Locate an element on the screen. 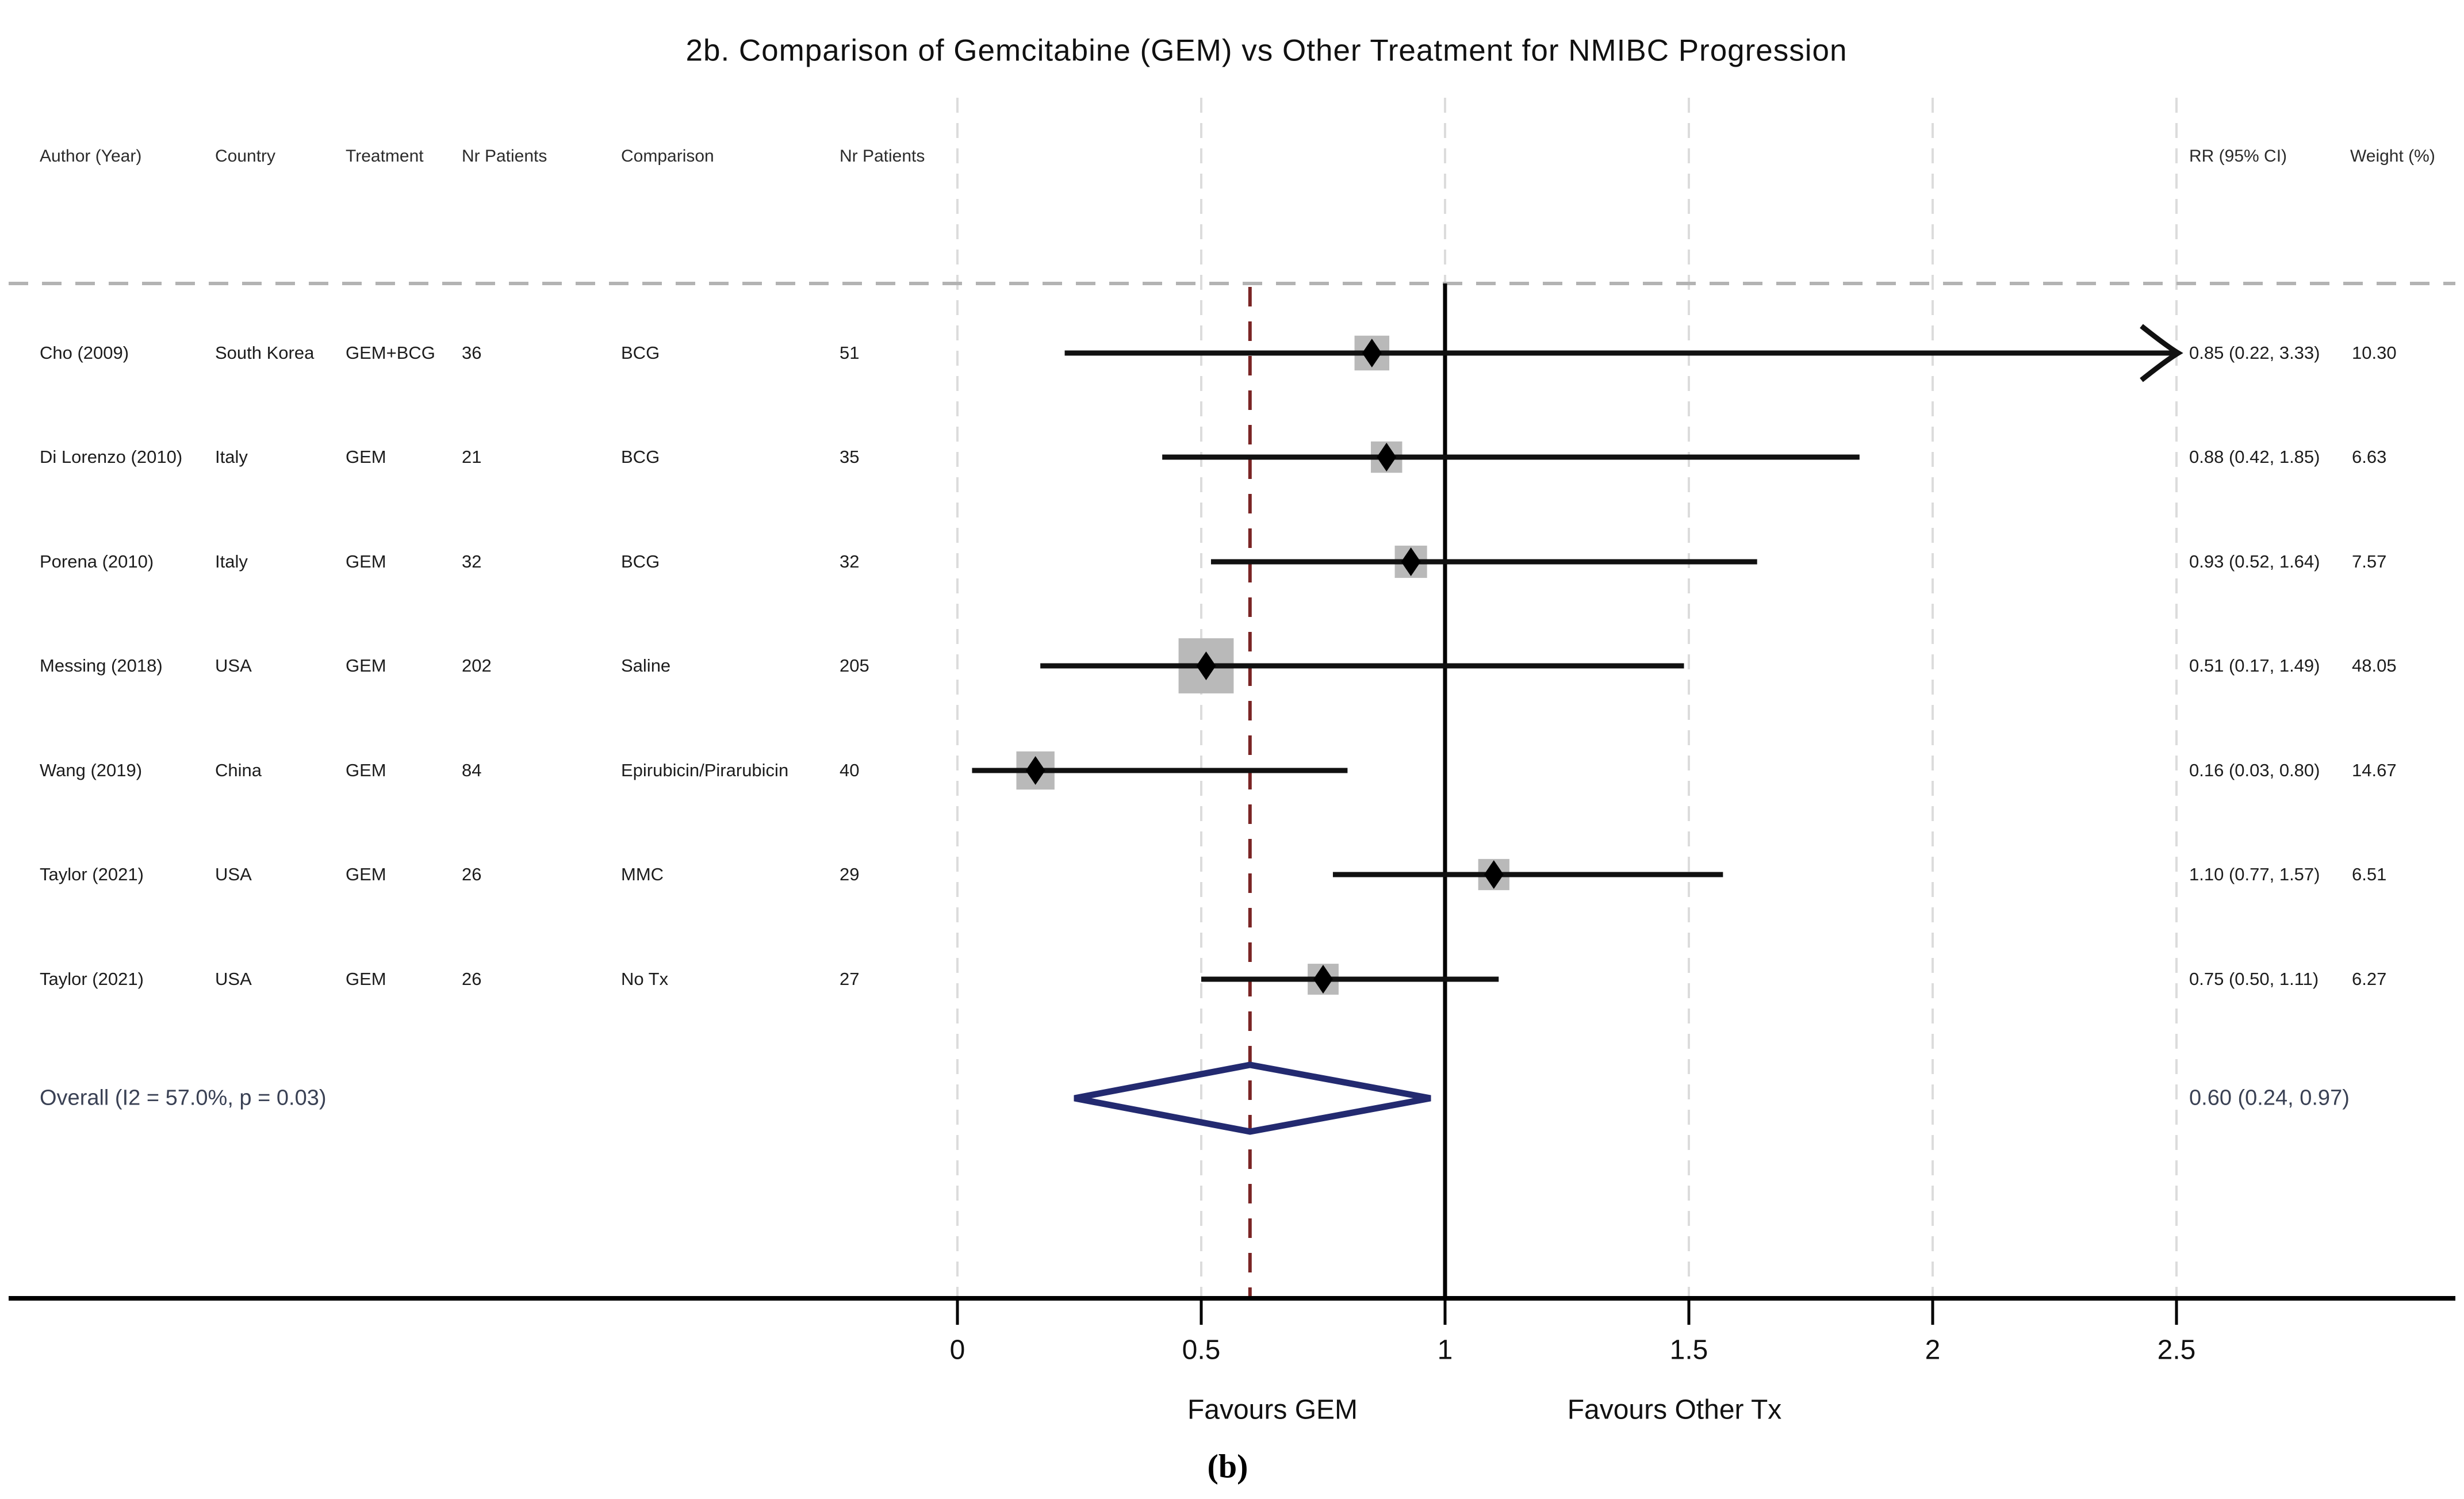  overall-rr-text: 0.60 (0.24, 0.97) is located at coordinates (2269, 1098).